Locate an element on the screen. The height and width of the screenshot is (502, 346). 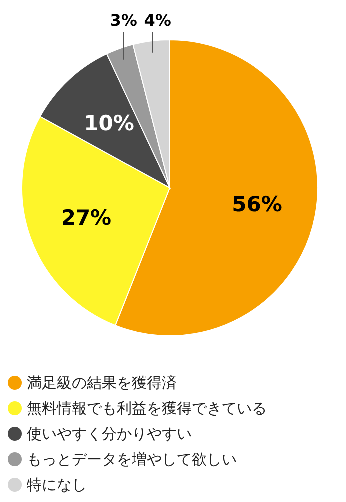
data-label: 27% is located at coordinates (86, 218).